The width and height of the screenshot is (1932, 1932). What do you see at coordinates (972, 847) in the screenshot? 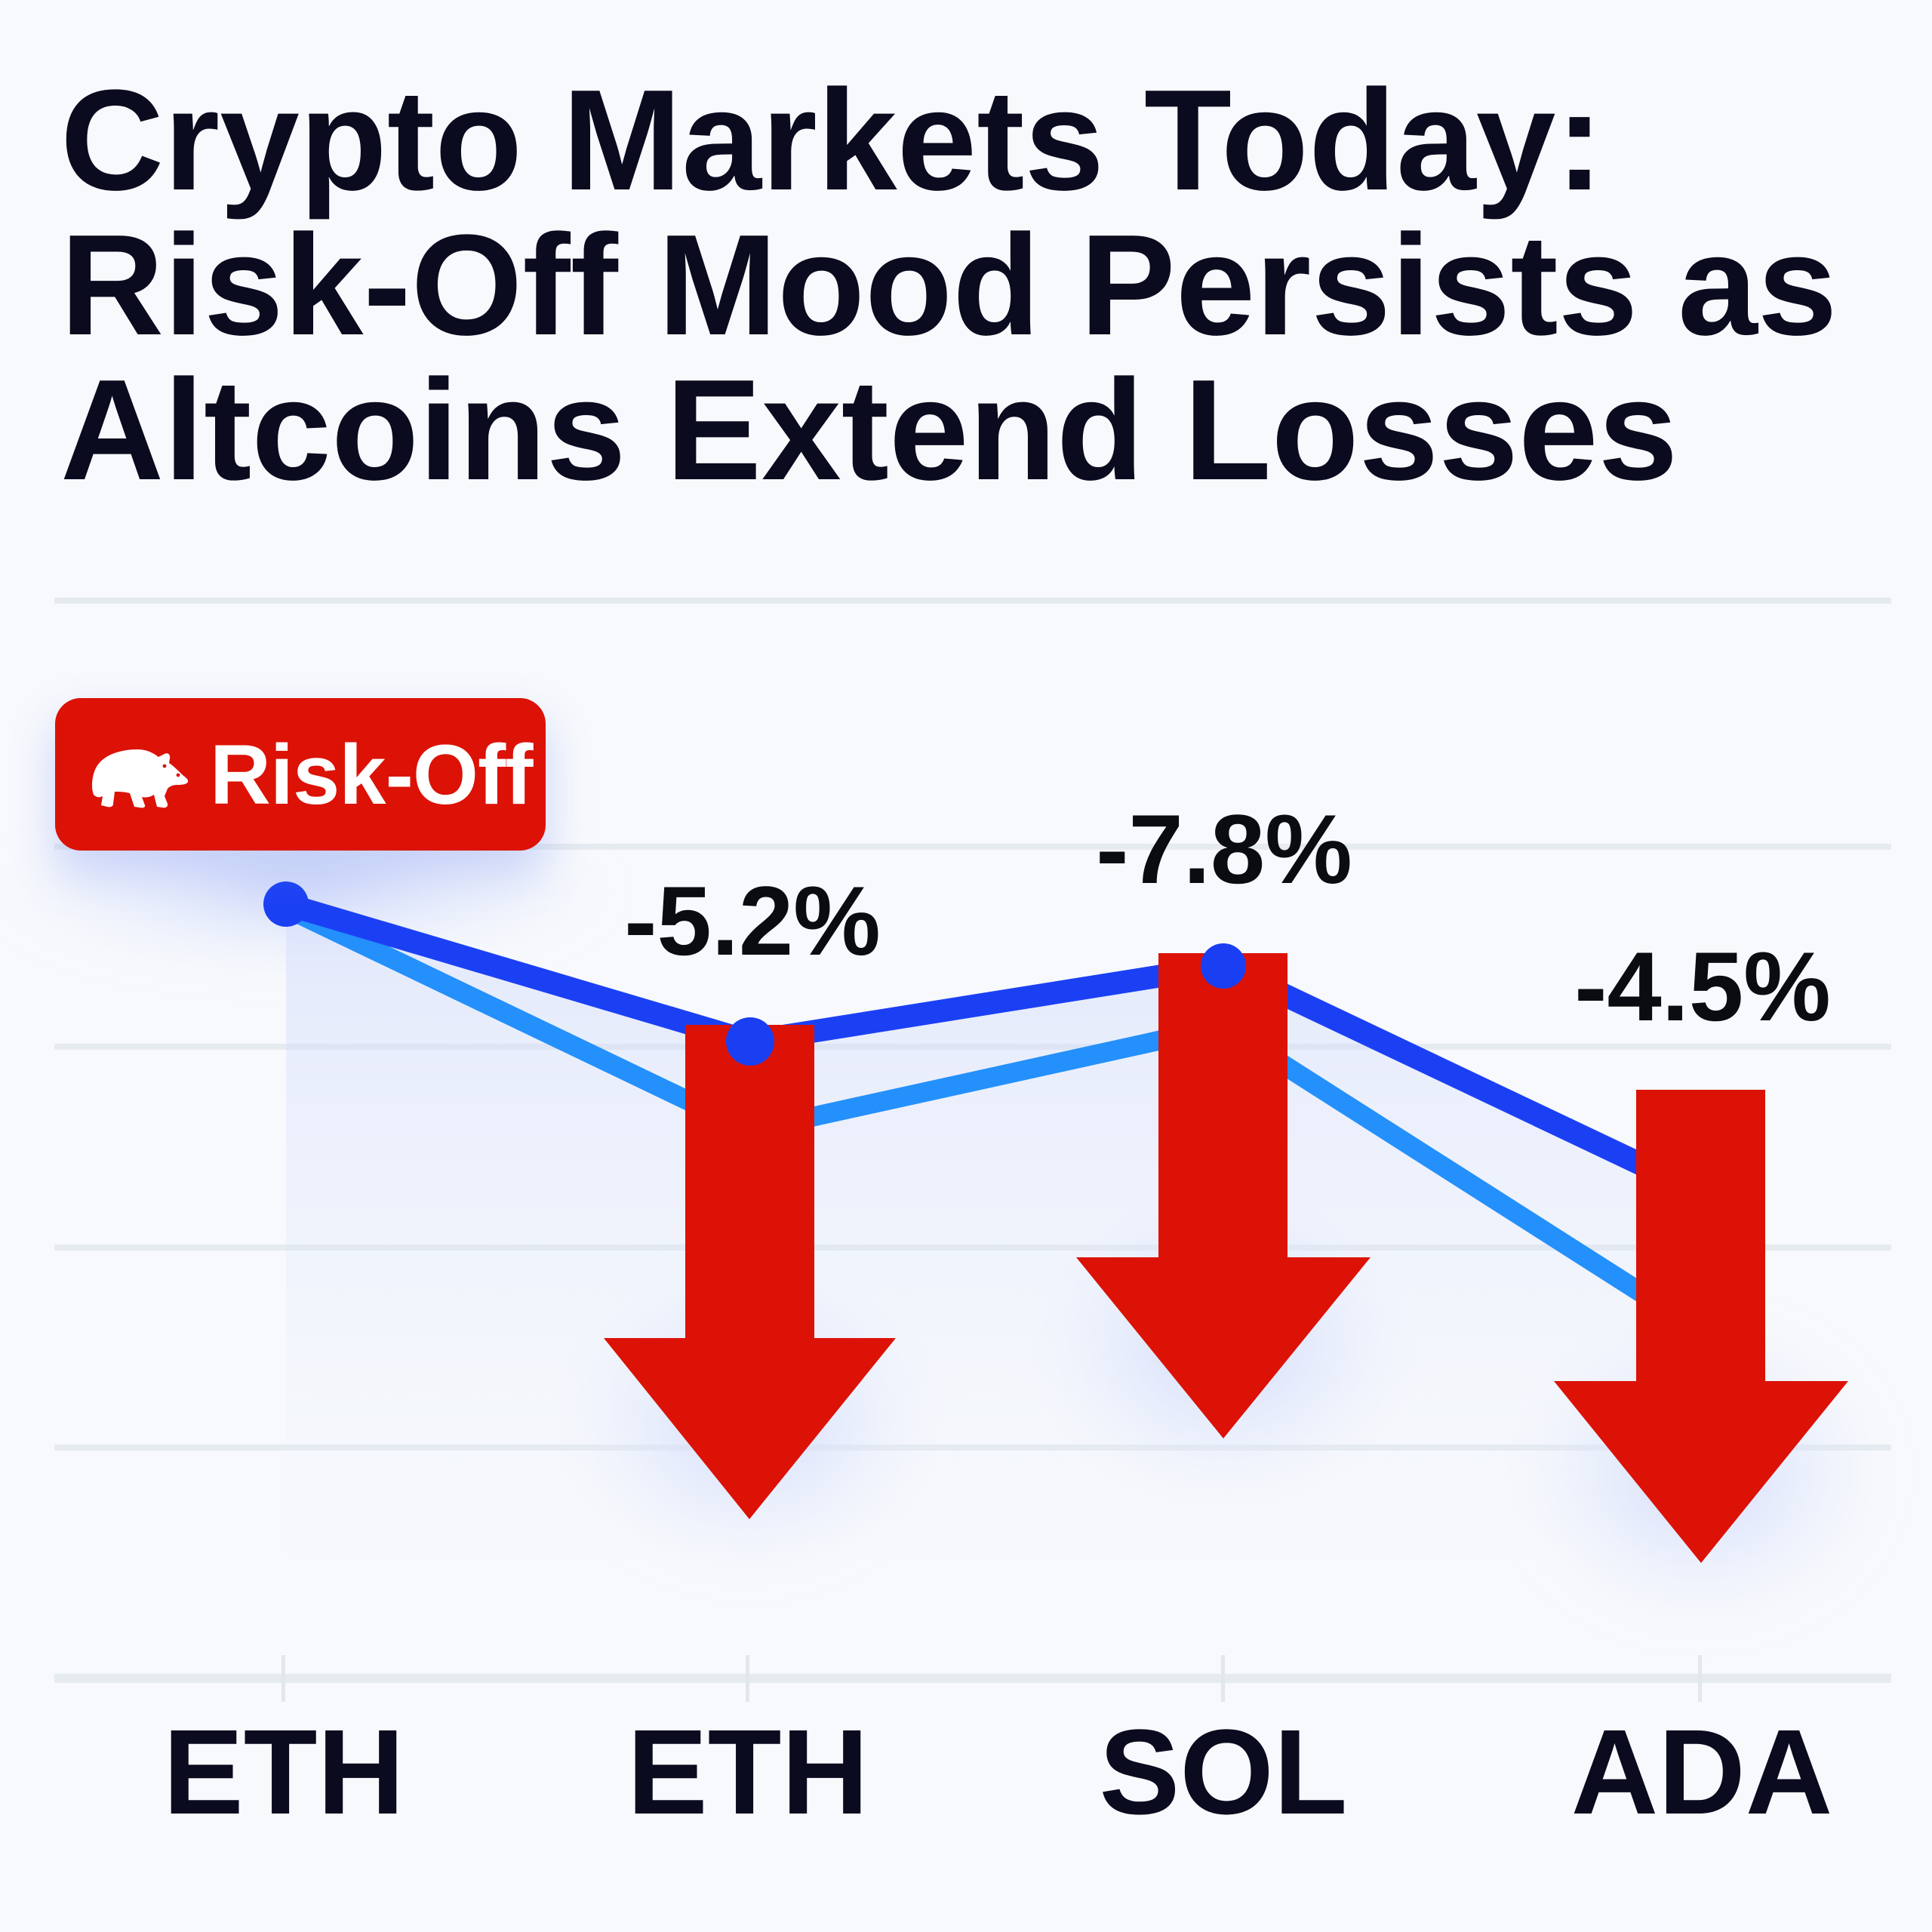
I see `gridline` at bounding box center [972, 847].